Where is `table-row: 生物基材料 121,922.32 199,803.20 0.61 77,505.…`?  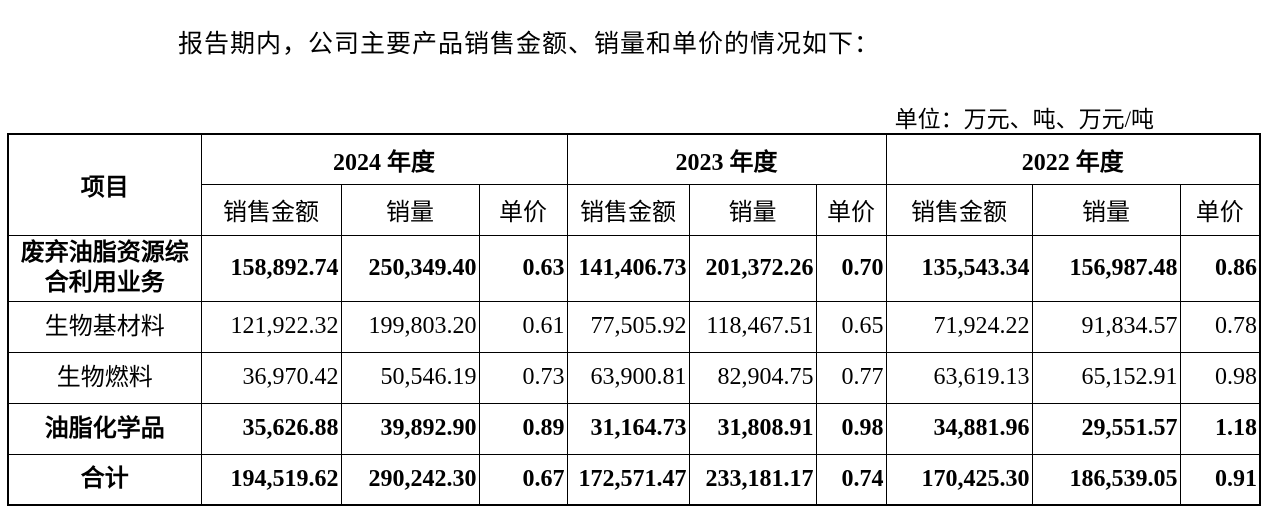
table-row: 生物基材料 121,922.32 199,803.20 0.61 77,505.… is located at coordinates (634, 326).